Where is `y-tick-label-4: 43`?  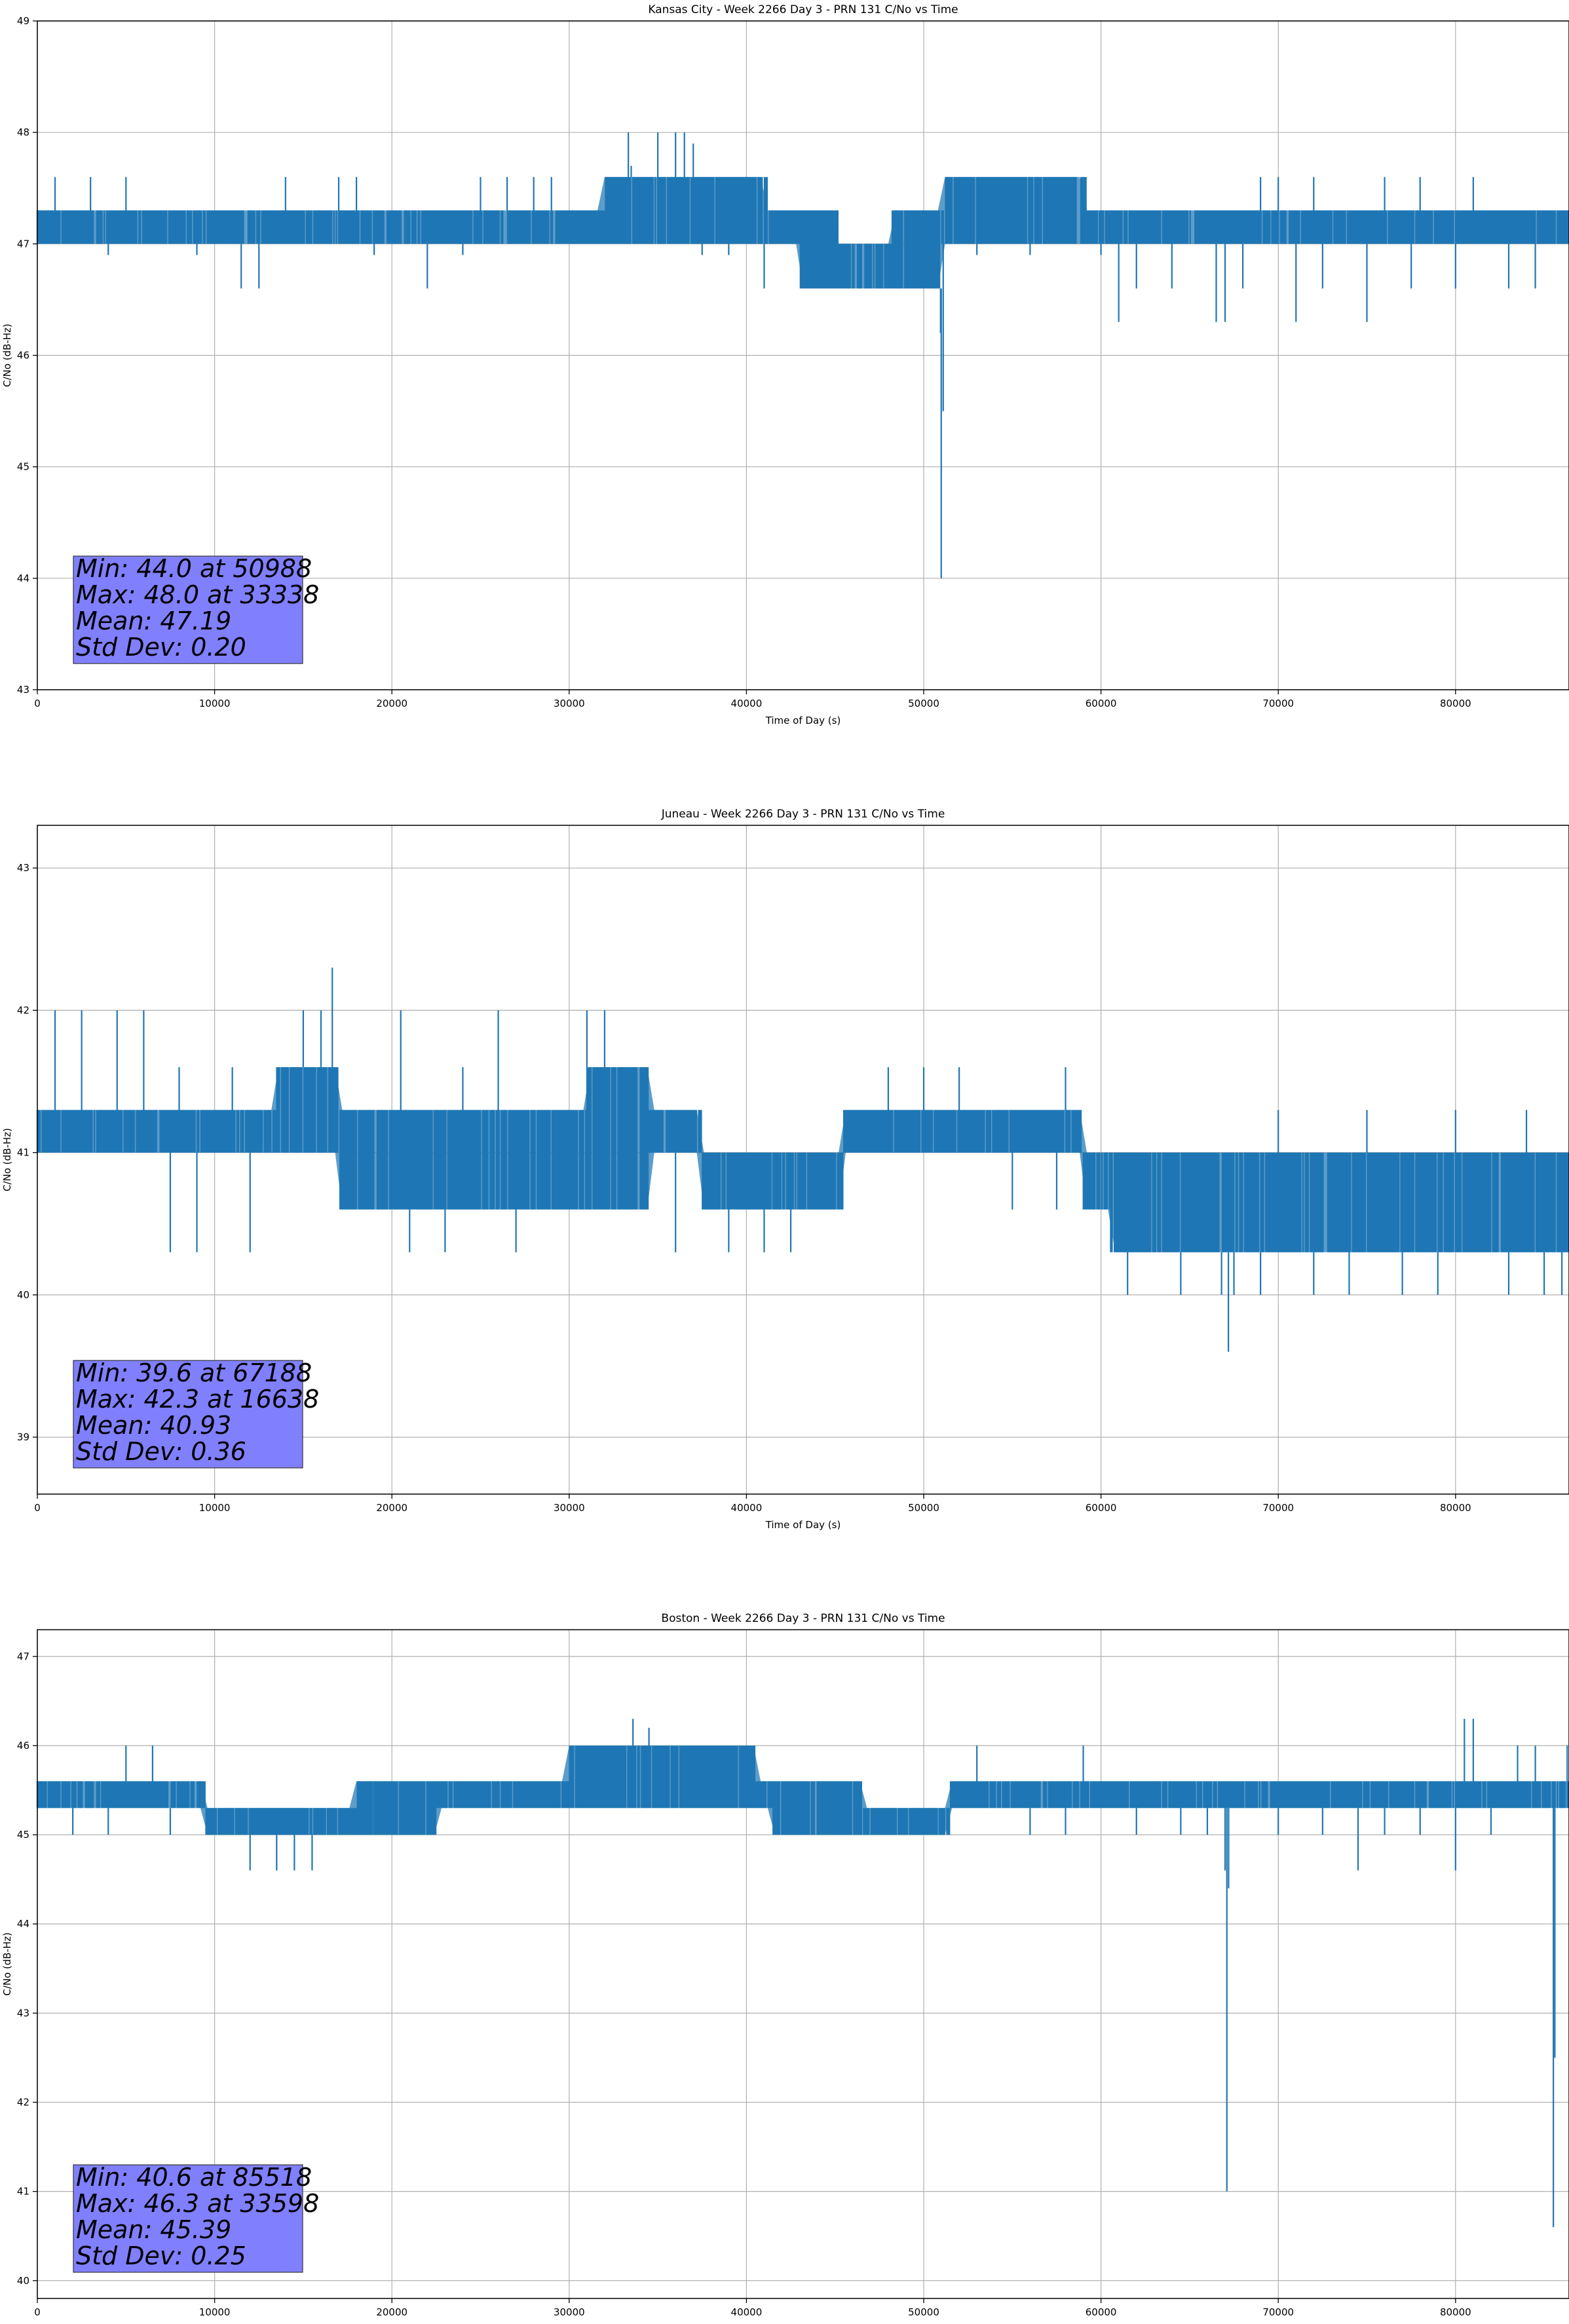
y-tick-label-4: 43 is located at coordinates (23, 868).